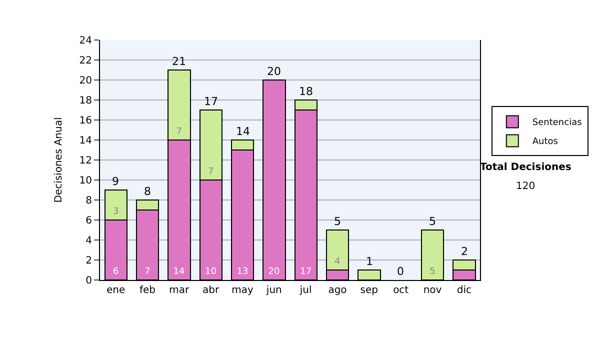 Image resolution: width=600 pixels, height=340 pixels. Describe the element at coordinates (369, 261) in the screenshot. I see `total-label: 1` at that location.